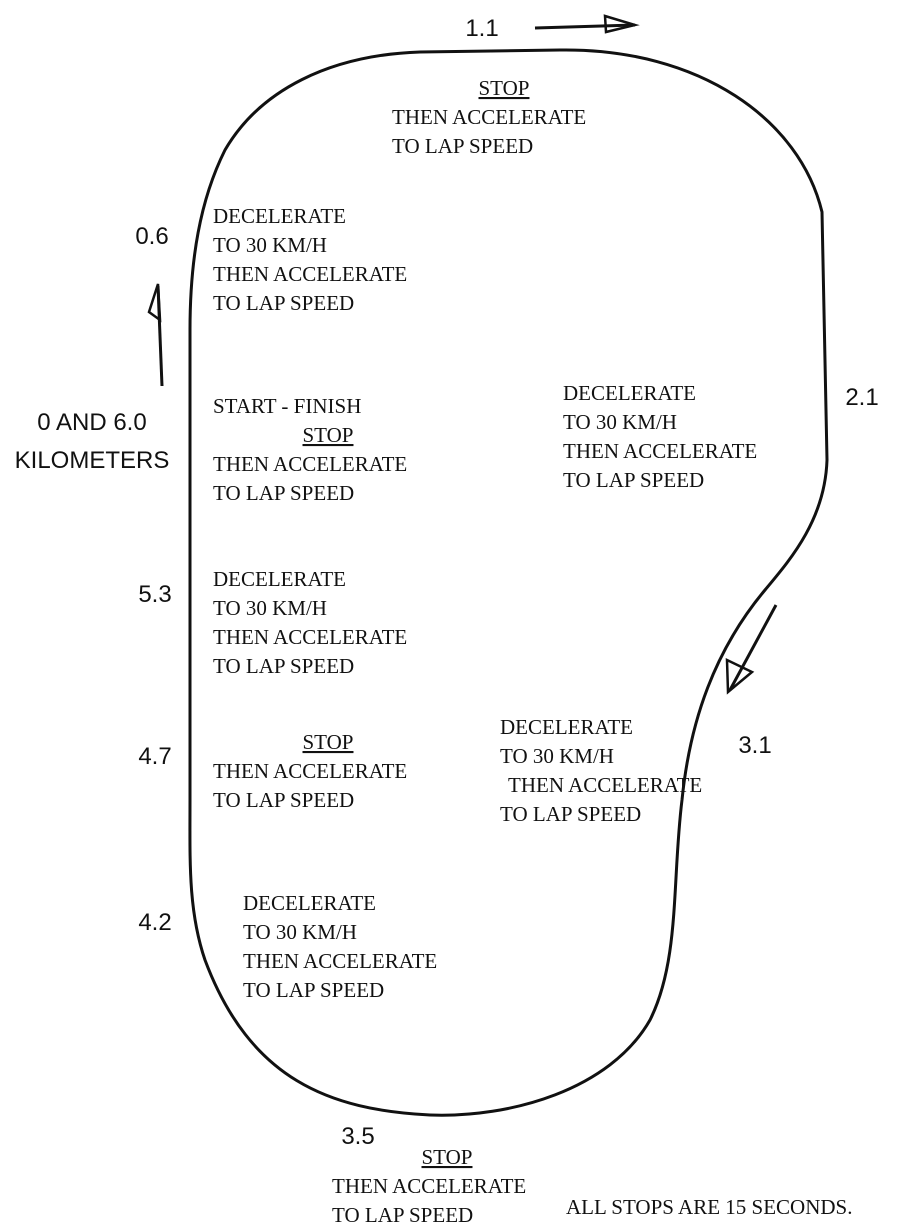  What do you see at coordinates (861, 397) in the screenshot?
I see `km-marker: 2.1` at bounding box center [861, 397].